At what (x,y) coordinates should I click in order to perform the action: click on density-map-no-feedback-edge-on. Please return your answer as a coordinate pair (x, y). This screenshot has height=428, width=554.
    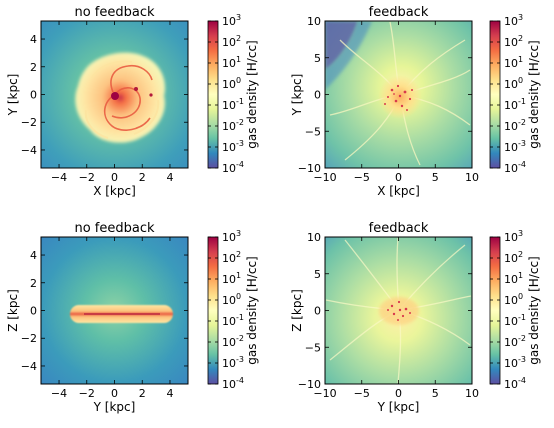
    Looking at the image, I should click on (114, 310).